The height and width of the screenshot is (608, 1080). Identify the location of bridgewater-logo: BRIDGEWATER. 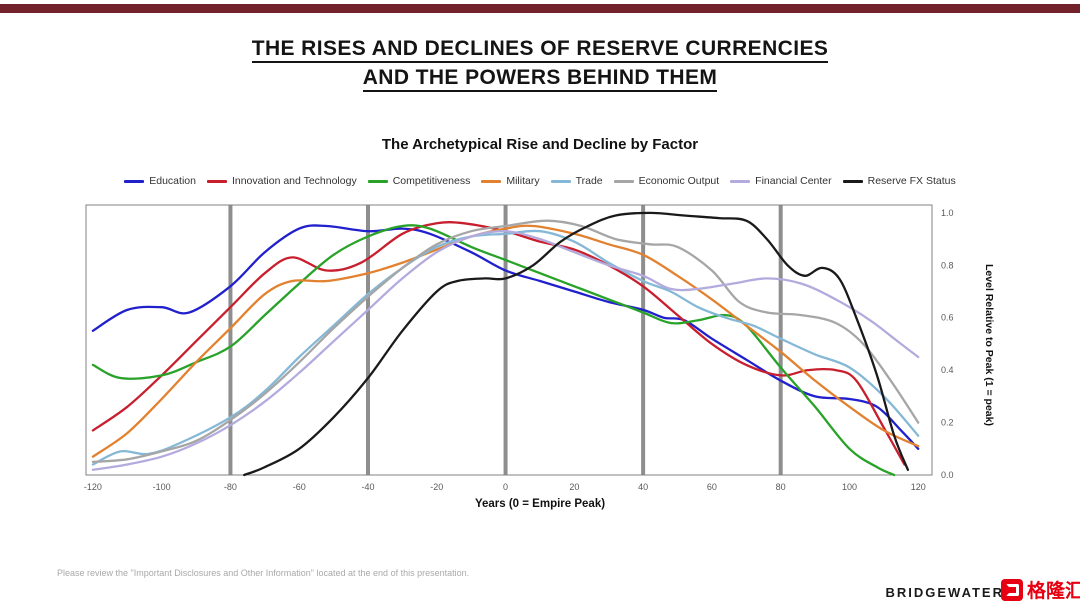
(944, 592).